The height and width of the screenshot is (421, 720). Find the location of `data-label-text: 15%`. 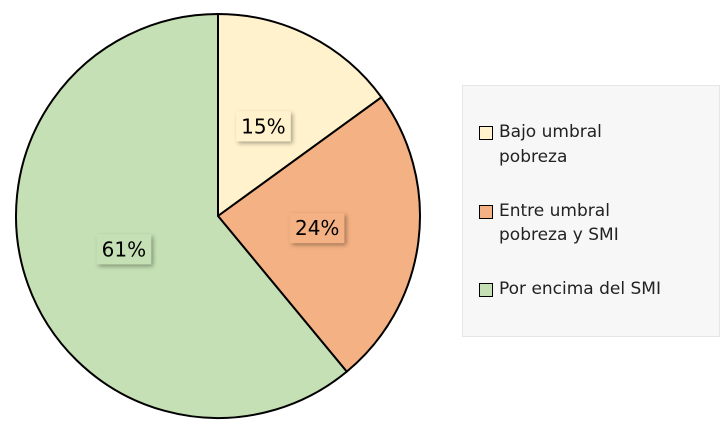

data-label-text: 15% is located at coordinates (263, 126).